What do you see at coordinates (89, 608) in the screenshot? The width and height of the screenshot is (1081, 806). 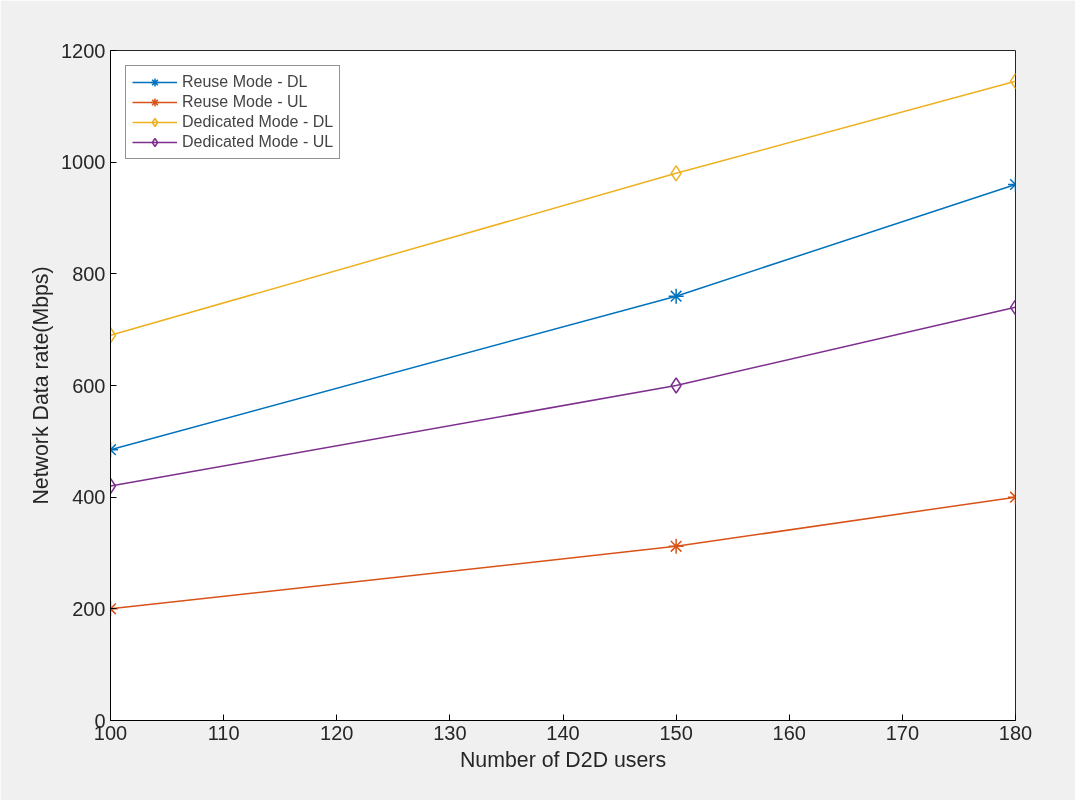 I see `y-tick-label: 200` at bounding box center [89, 608].